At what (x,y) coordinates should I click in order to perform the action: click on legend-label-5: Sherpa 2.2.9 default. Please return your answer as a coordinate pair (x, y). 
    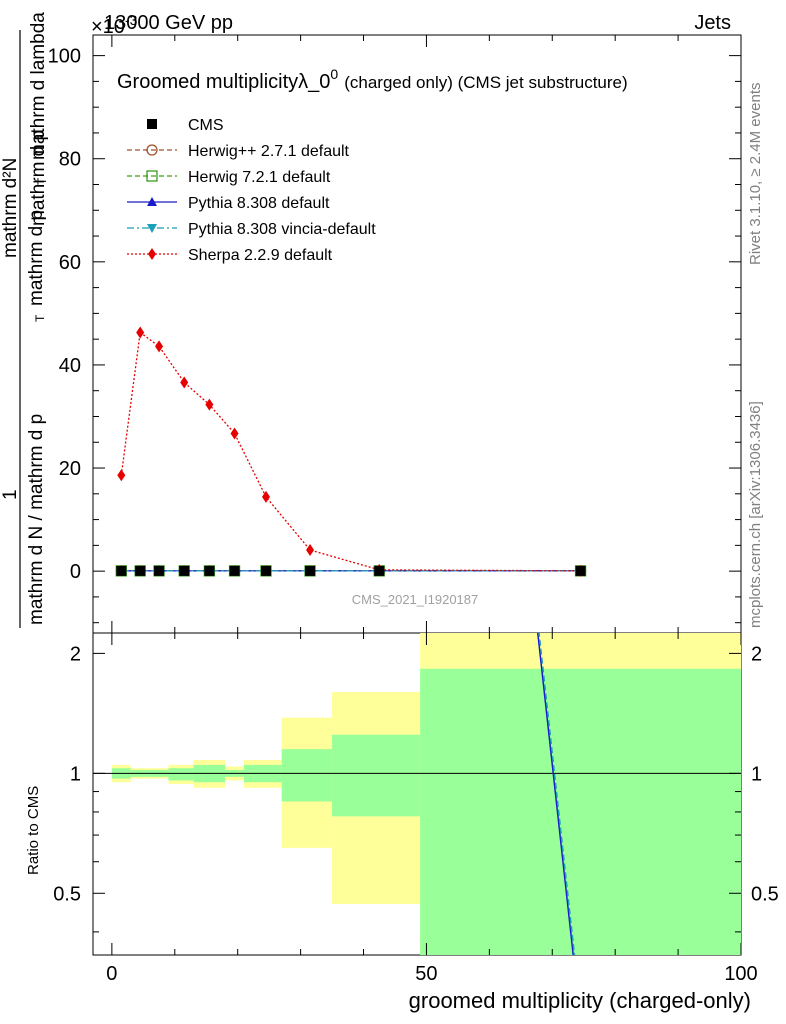
    Looking at the image, I should click on (260, 255).